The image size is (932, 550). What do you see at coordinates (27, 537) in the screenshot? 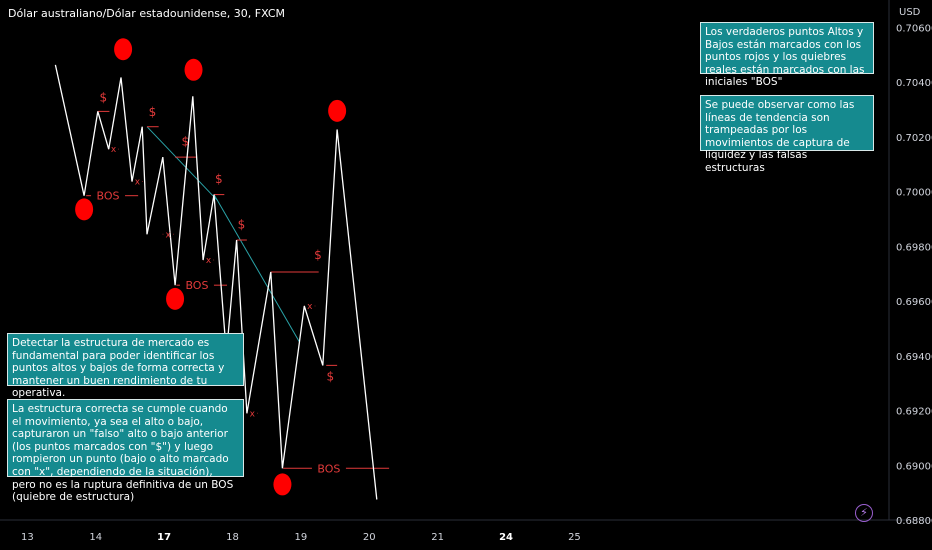
I see `time-tick-label: 13` at bounding box center [27, 537].